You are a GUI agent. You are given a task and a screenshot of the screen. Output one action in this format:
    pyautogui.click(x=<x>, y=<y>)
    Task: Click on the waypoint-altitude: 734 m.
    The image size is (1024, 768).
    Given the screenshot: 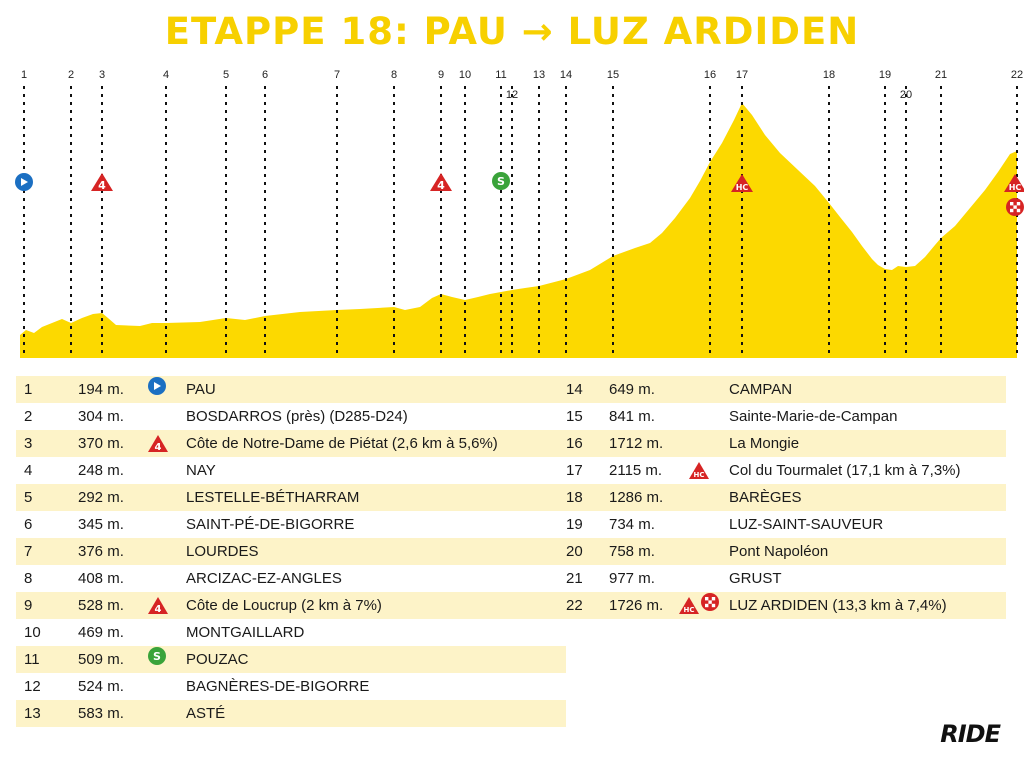 What is the action you would take?
    pyautogui.click(x=632, y=524)
    